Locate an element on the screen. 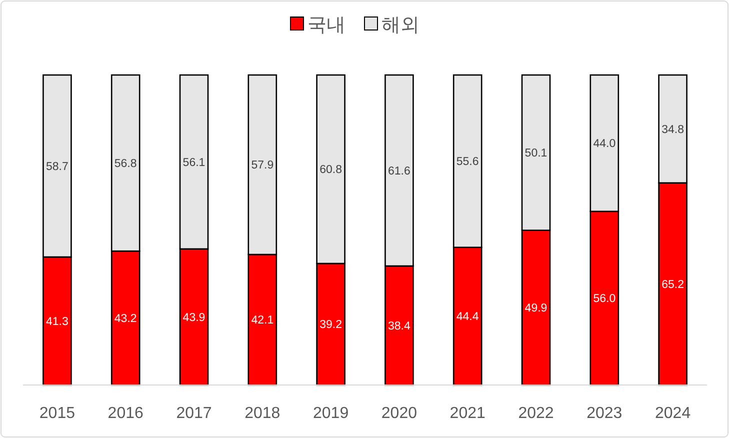 This screenshot has height=438, width=729. data-label: 43.9 is located at coordinates (194, 318).